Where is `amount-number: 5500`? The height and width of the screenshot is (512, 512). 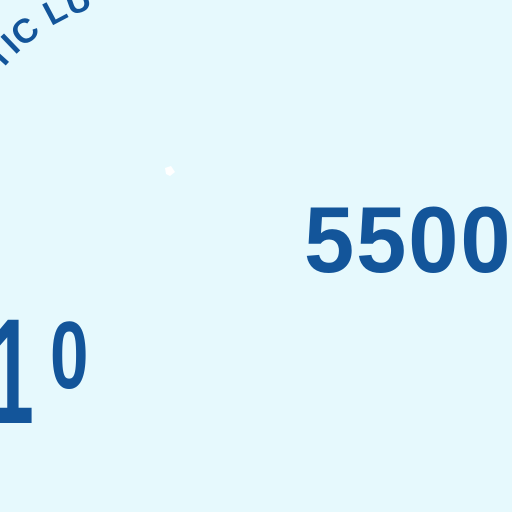 amount-number: 5500 is located at coordinates (408, 239).